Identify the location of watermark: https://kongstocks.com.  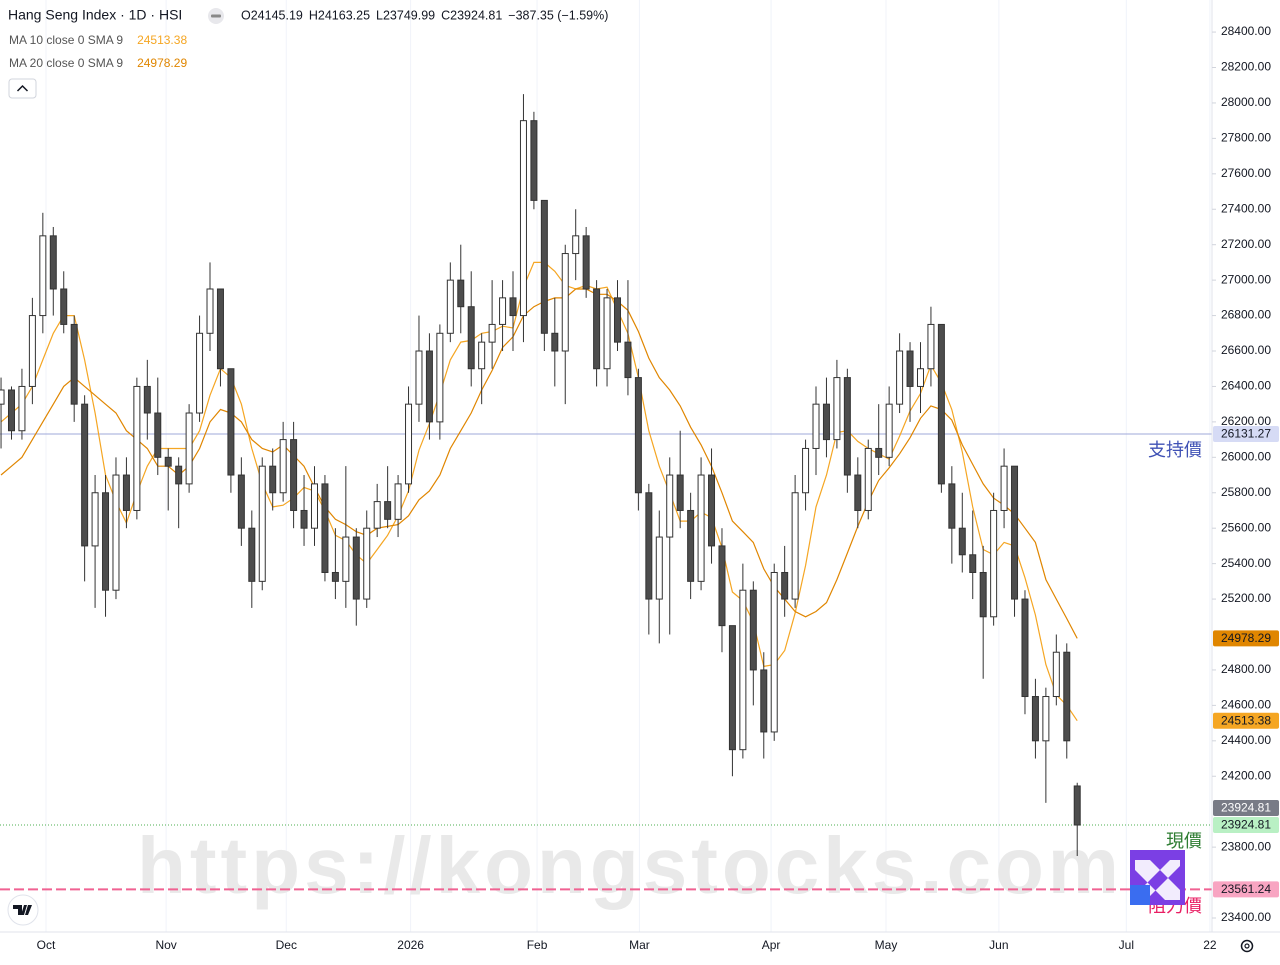
(630, 865).